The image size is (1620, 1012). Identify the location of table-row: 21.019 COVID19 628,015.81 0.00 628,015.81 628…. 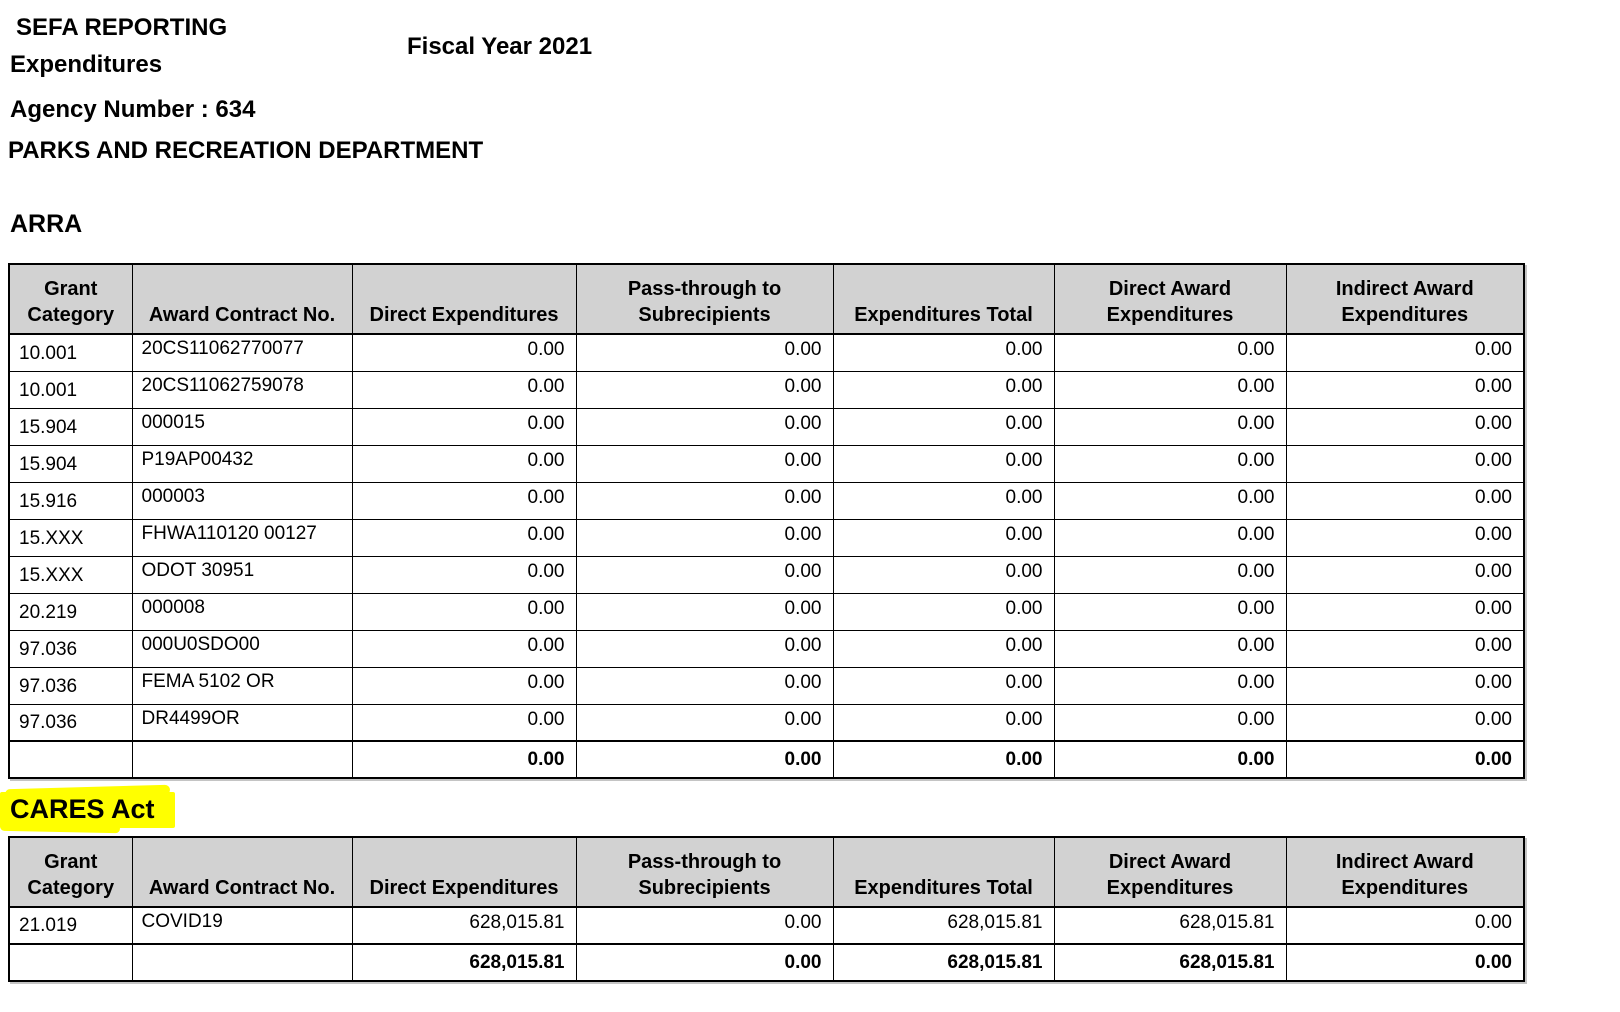
(766, 925).